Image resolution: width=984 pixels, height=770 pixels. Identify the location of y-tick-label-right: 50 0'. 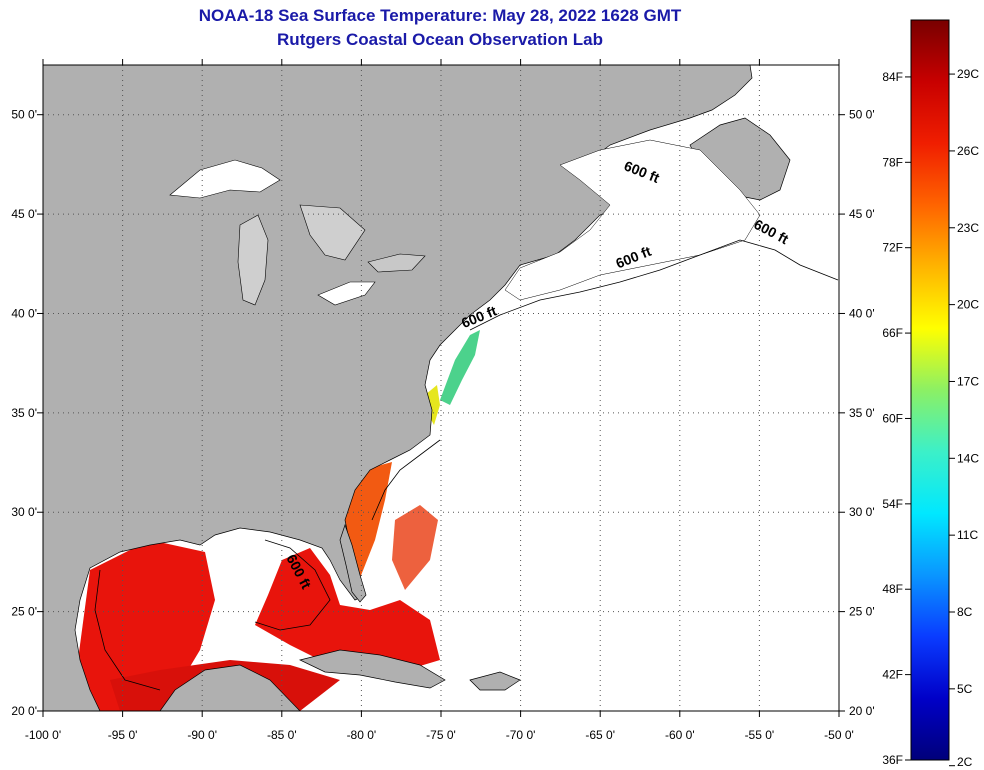
(862, 115).